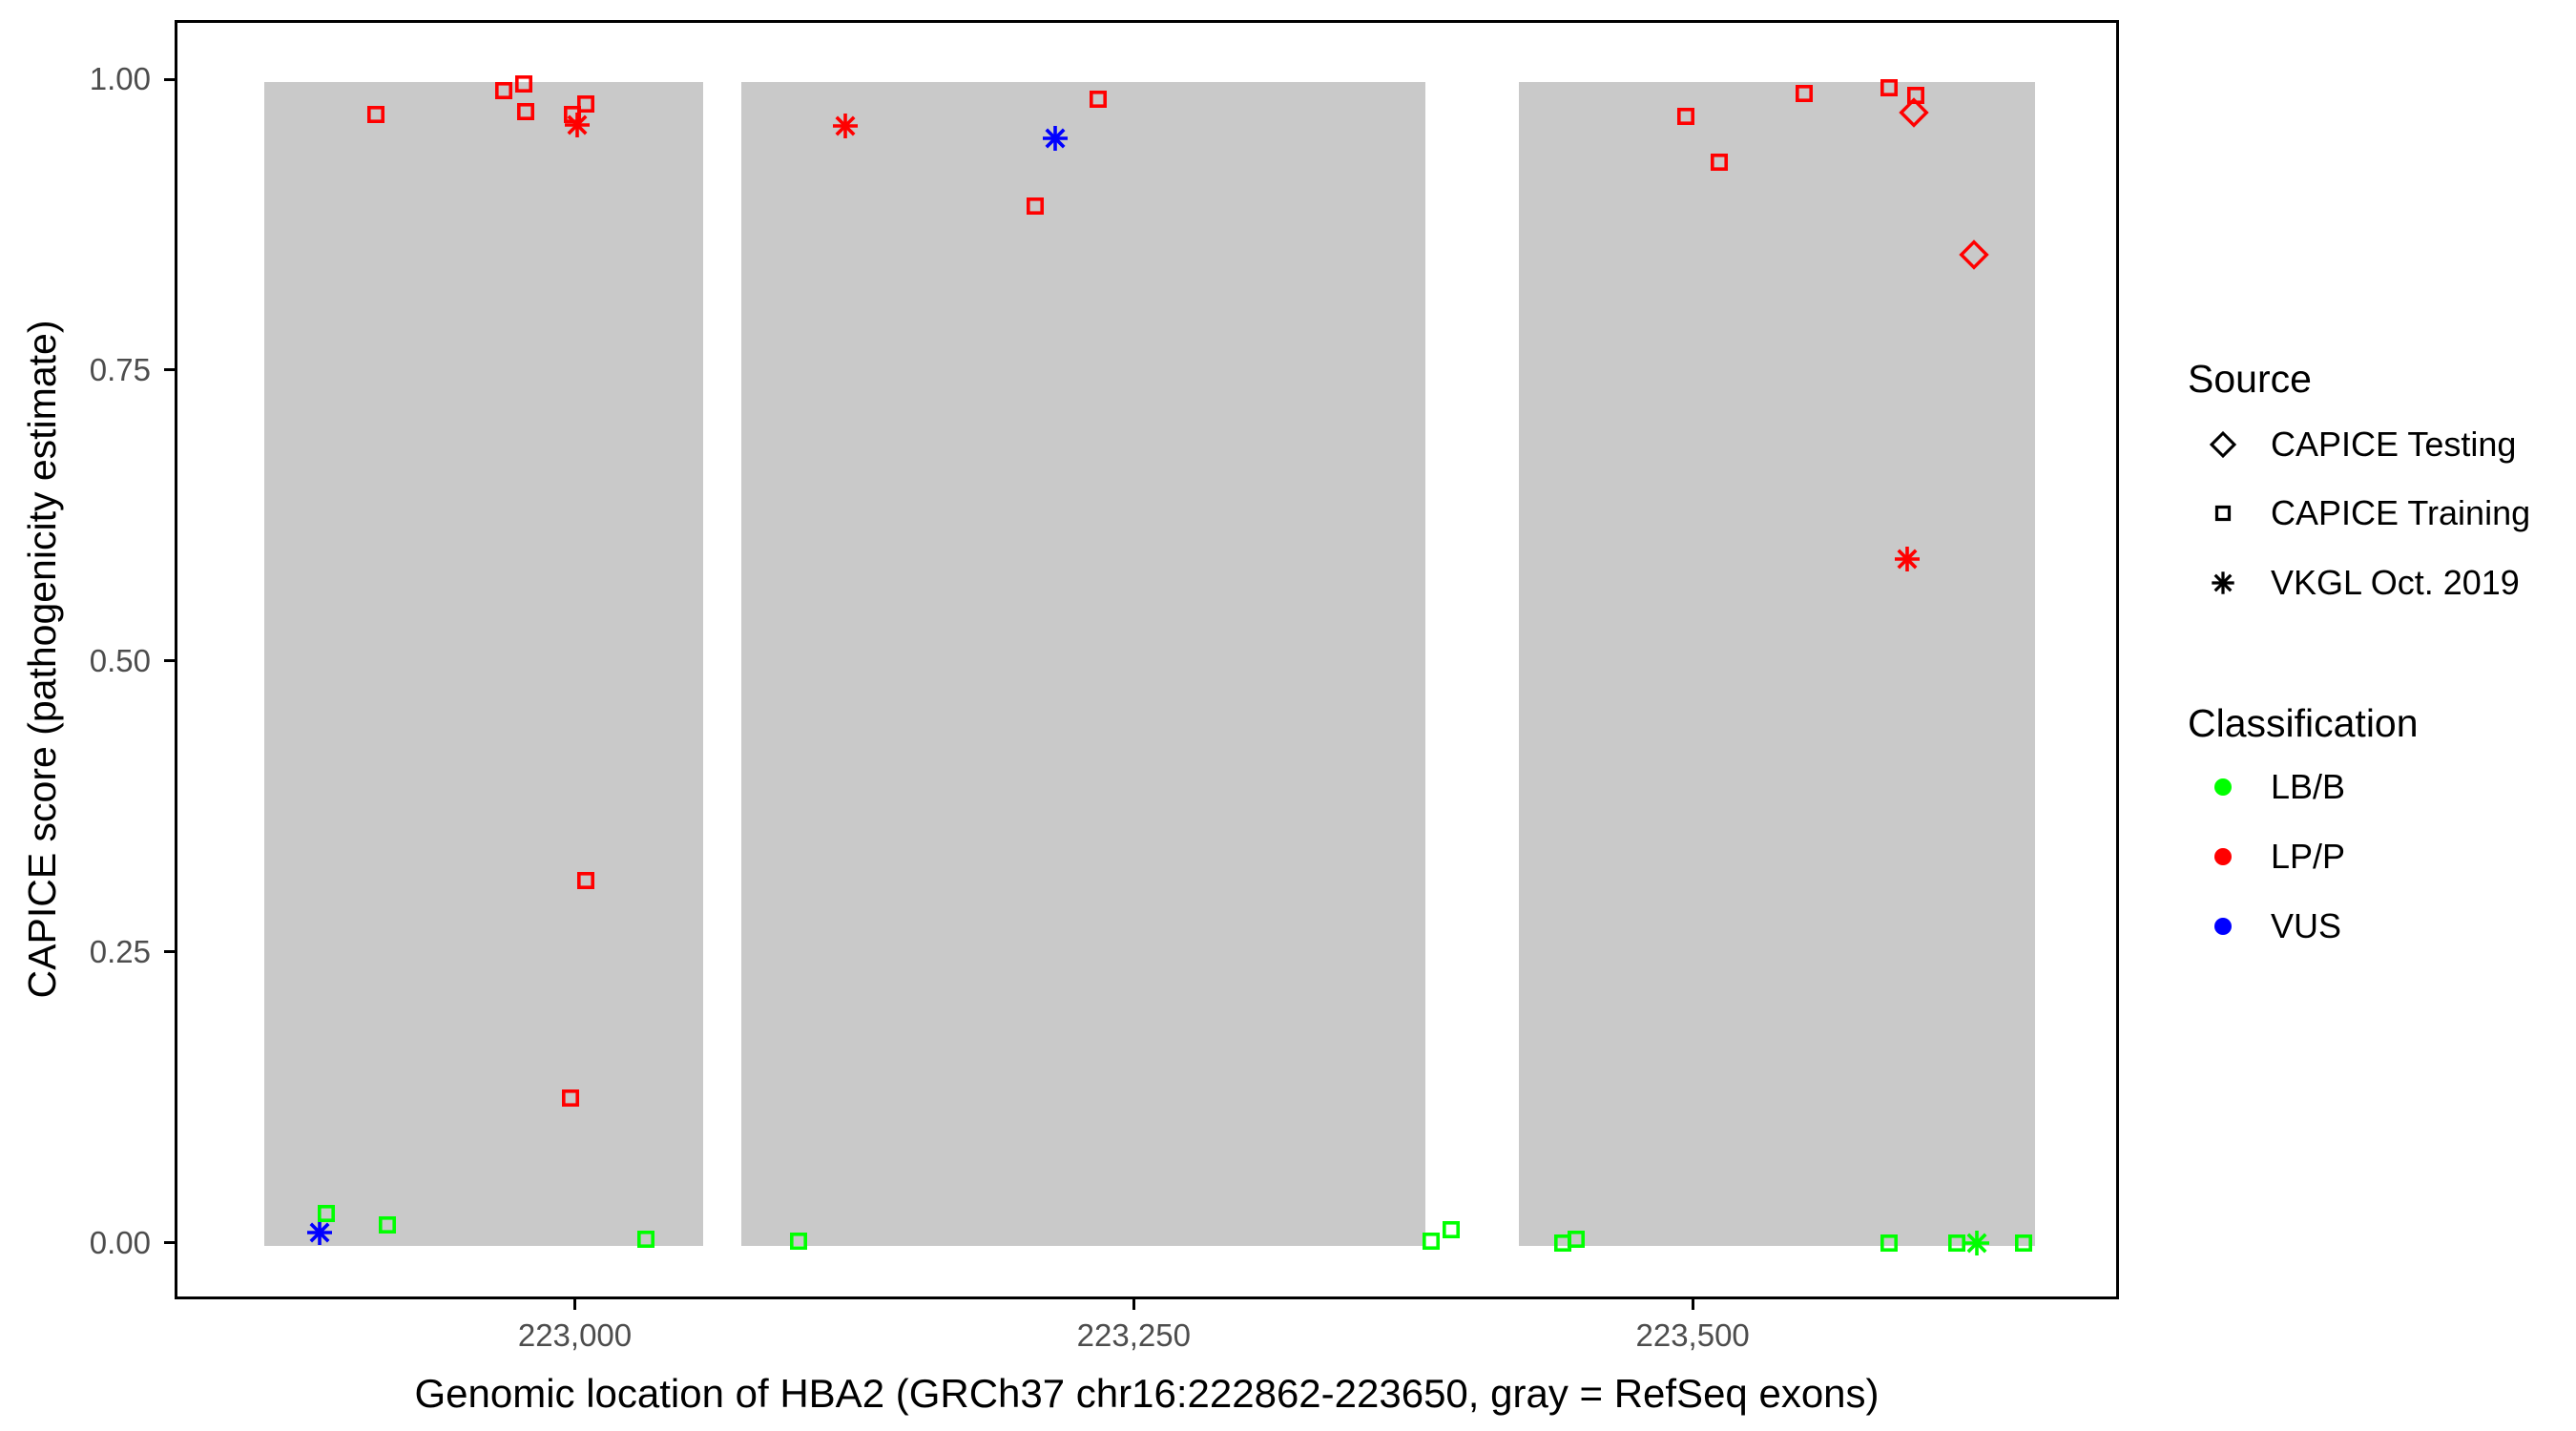 The image size is (2576, 1431). I want to click on green-dot-icon, so click(2223, 787).